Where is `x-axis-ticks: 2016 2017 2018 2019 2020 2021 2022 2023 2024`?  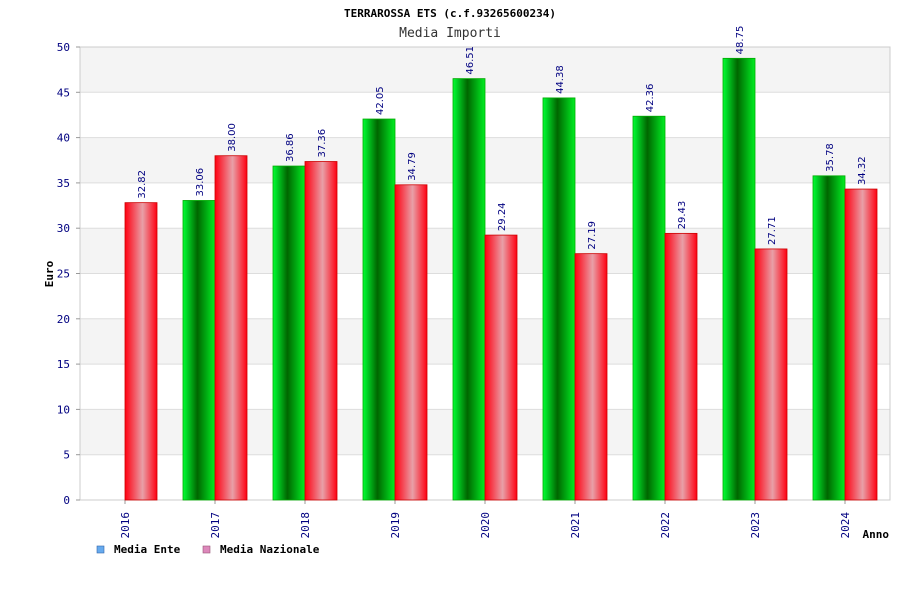 x-axis-ticks: 2016 2017 2018 2019 2020 2021 2022 2023 2024 is located at coordinates (485, 519).